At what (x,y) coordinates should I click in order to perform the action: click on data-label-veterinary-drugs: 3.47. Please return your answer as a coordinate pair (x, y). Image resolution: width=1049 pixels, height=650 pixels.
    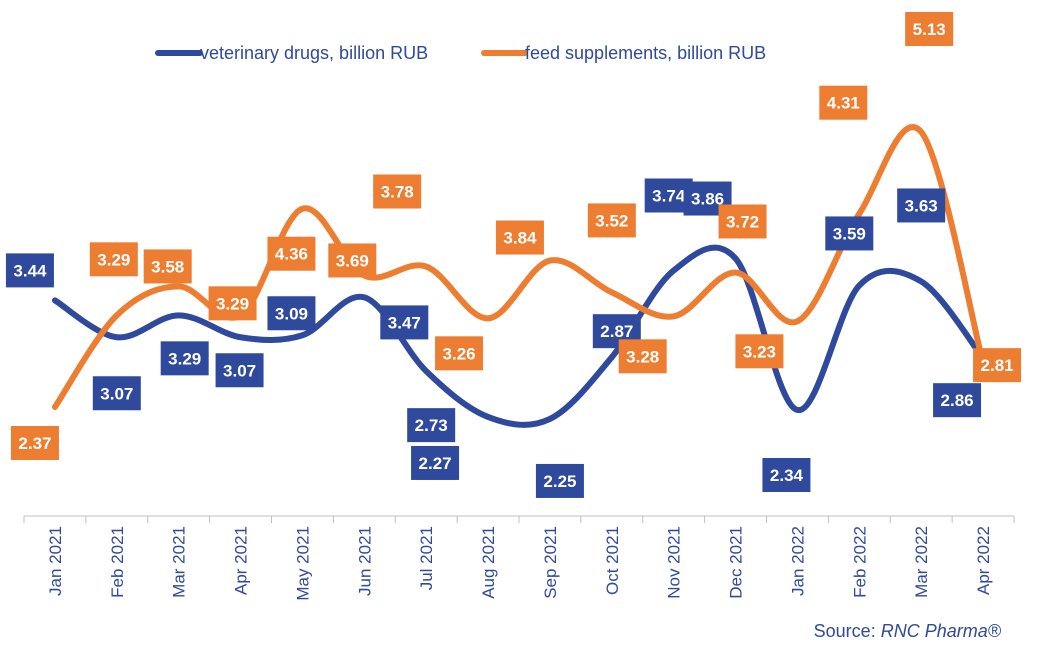
    Looking at the image, I should click on (404, 322).